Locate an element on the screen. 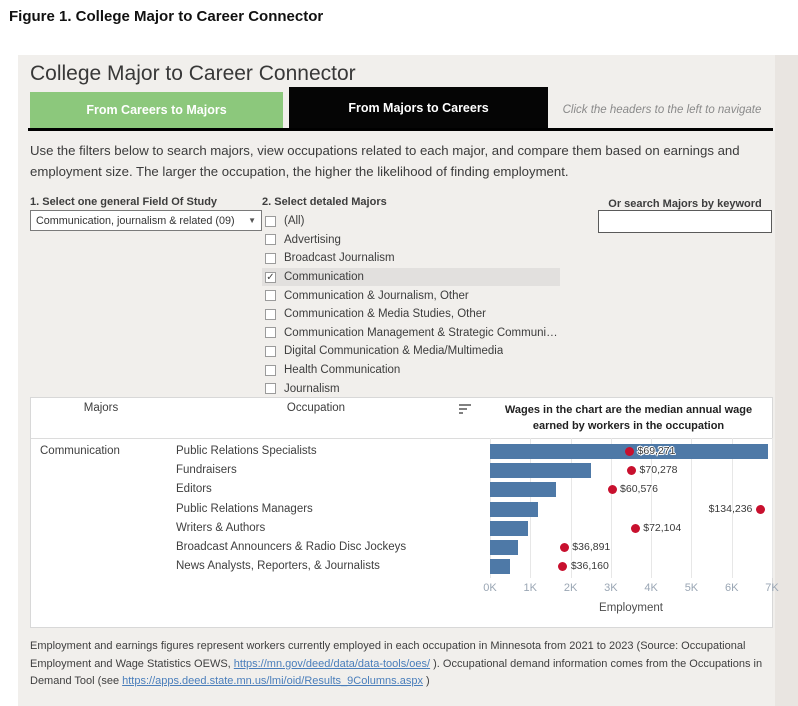 The image size is (798, 706). major-option-communication: ✓ Communication is located at coordinates (411, 277).